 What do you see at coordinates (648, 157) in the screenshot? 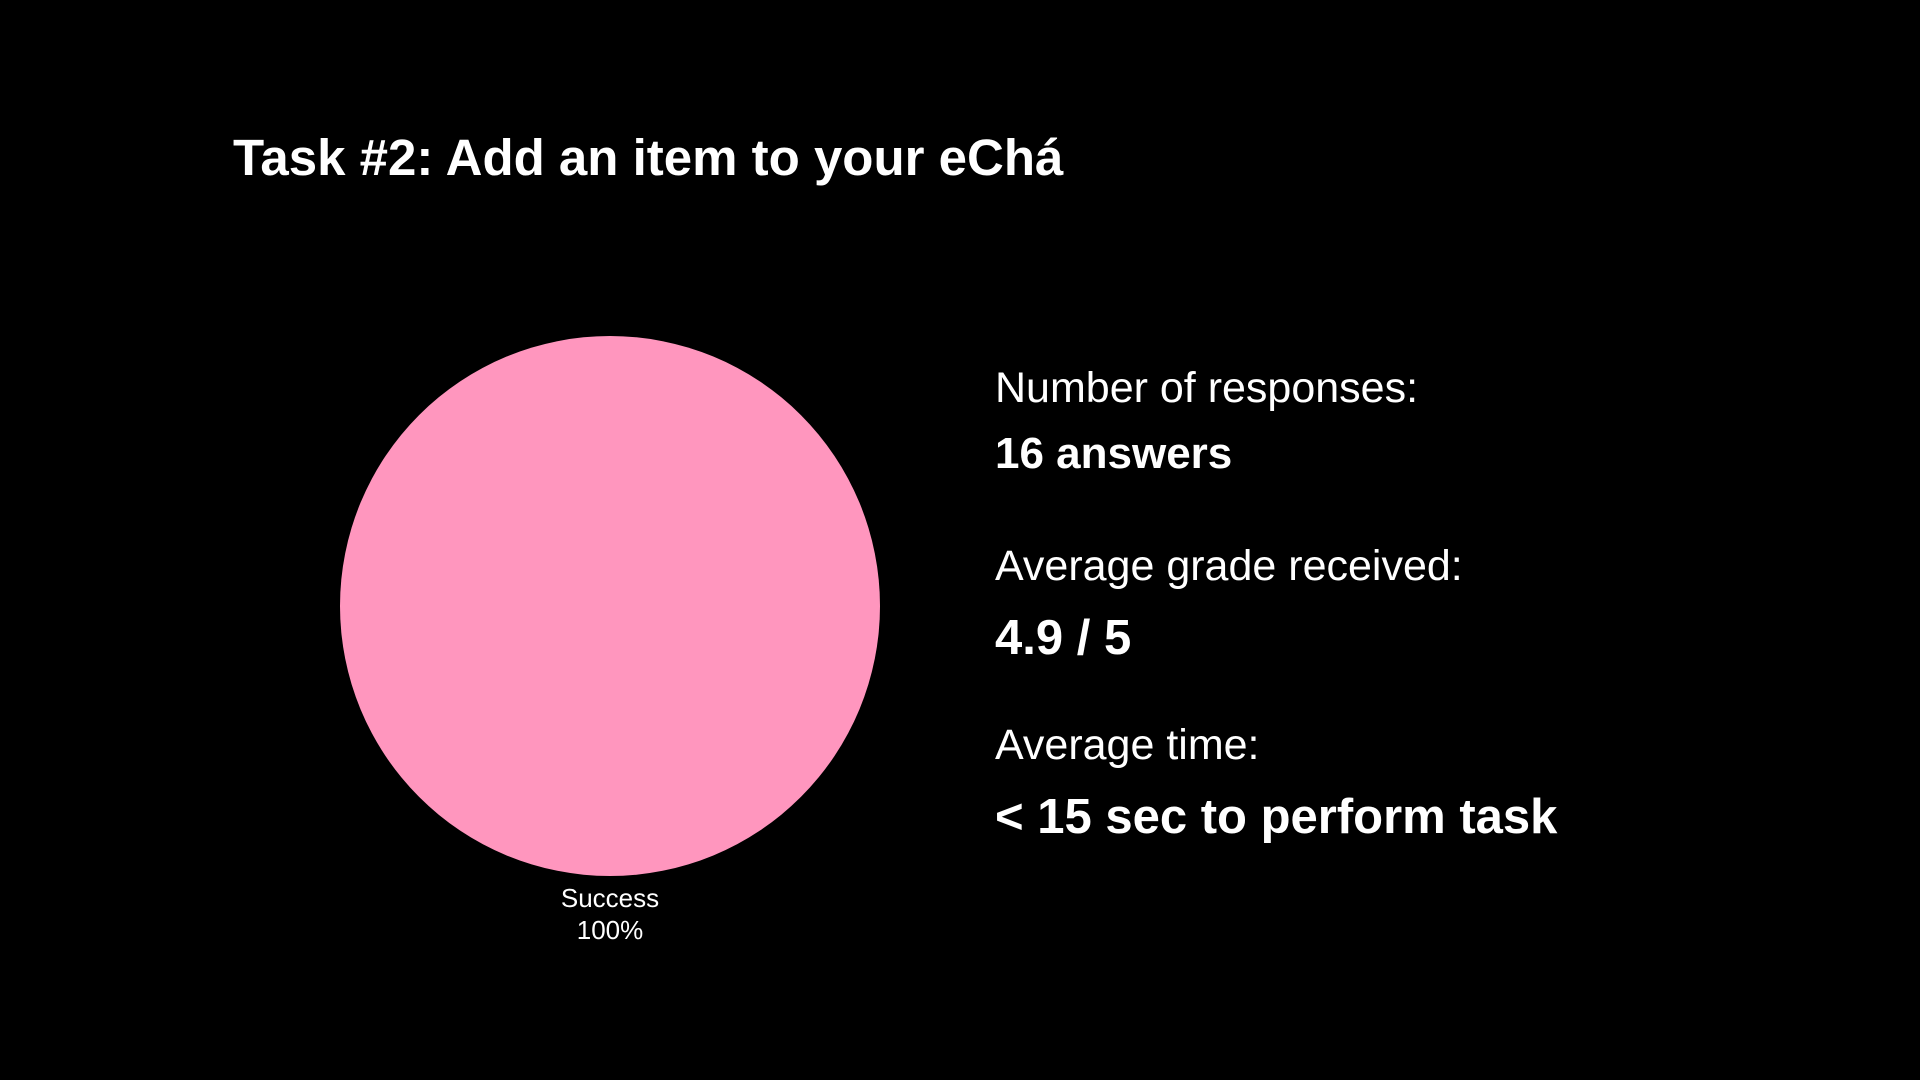
I see `slide-title: Task #2: Add an item to your eChá` at bounding box center [648, 157].